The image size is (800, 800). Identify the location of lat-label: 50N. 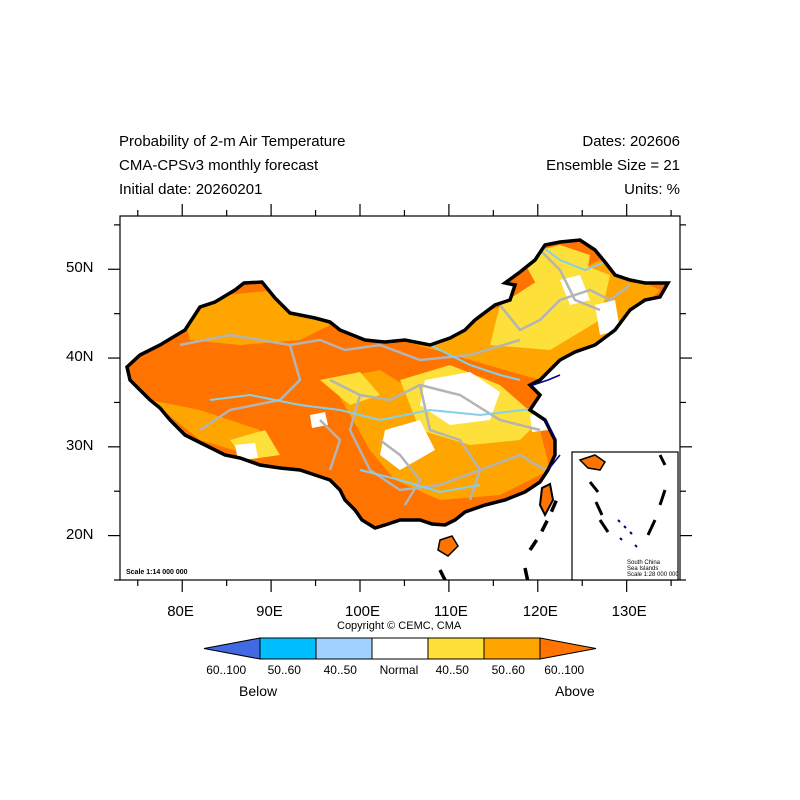
(80, 268).